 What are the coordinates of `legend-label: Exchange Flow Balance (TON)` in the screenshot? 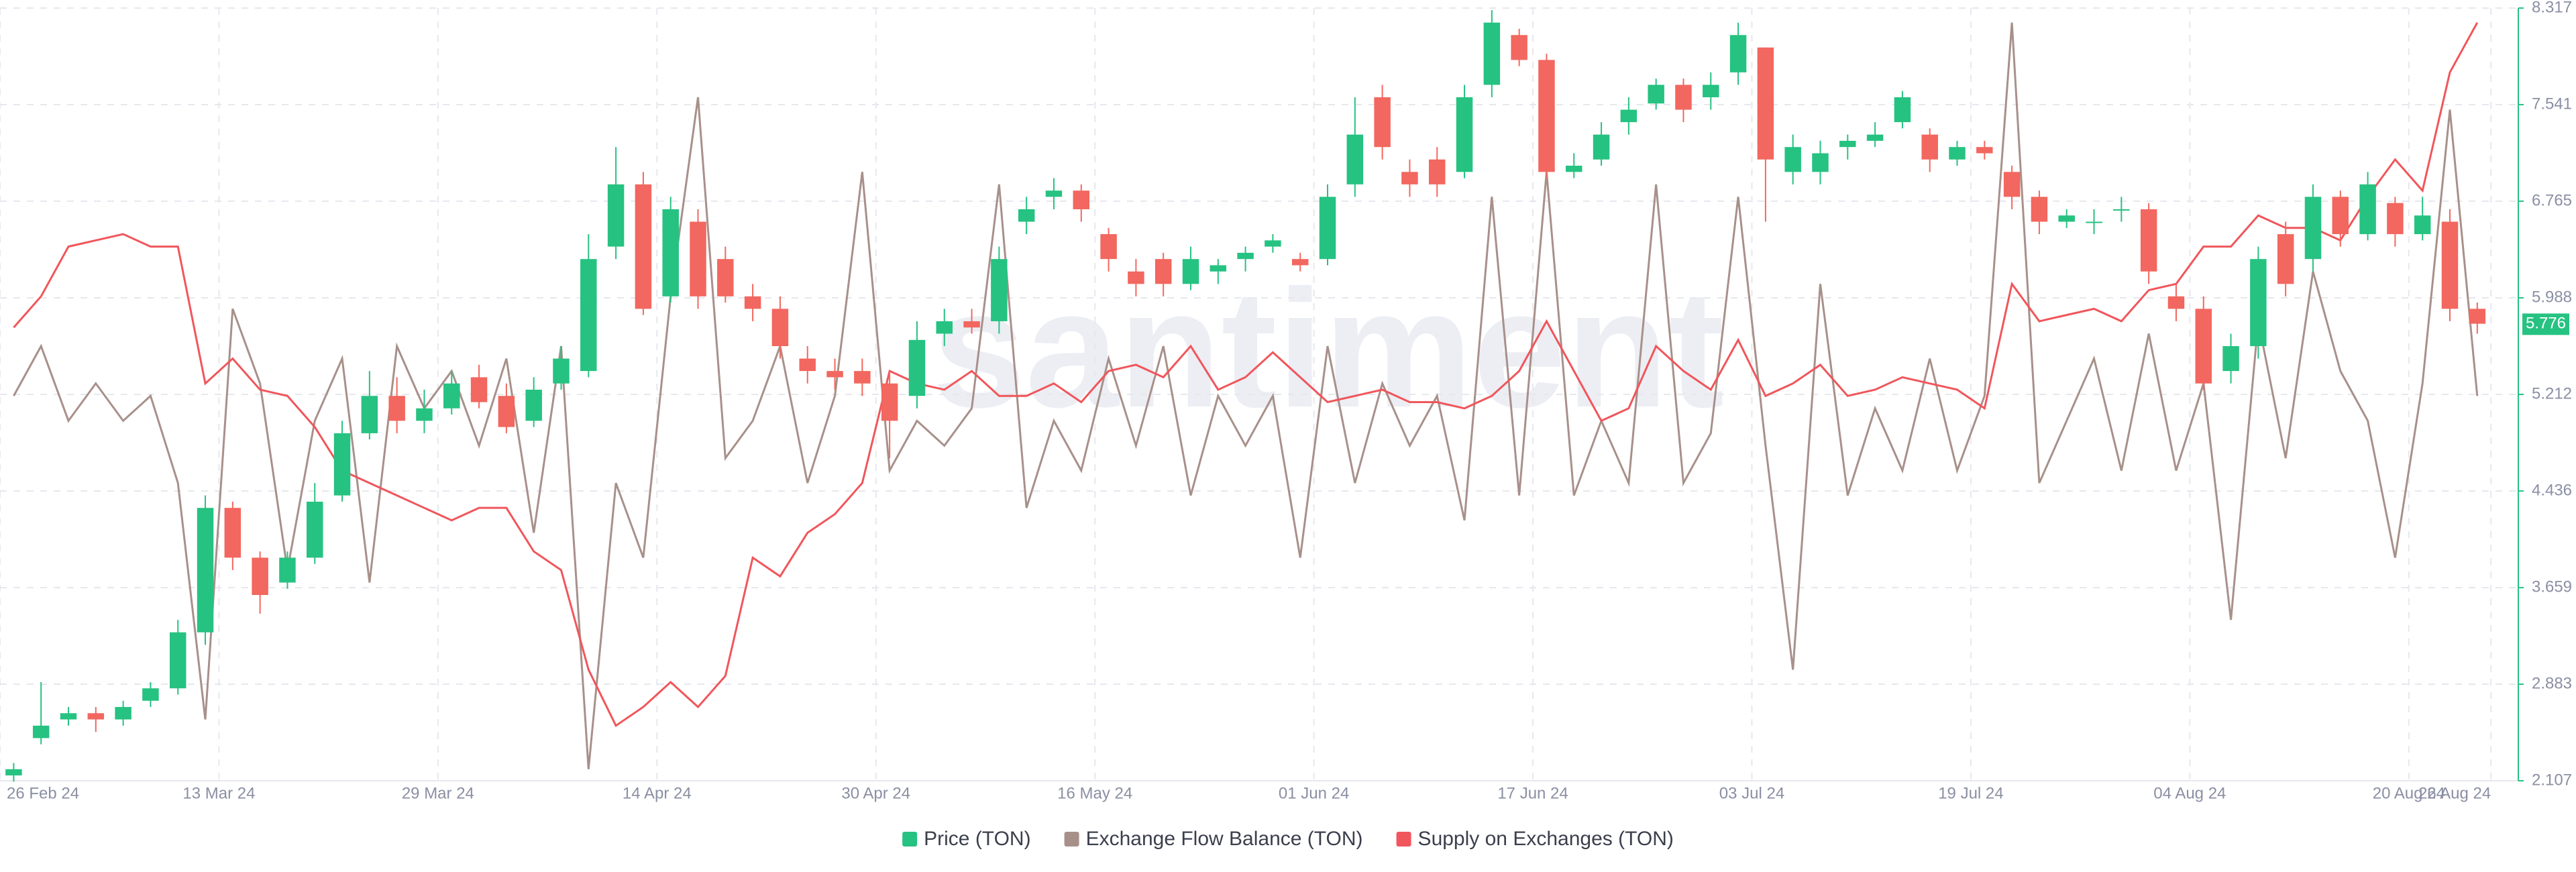 It's located at (1224, 839).